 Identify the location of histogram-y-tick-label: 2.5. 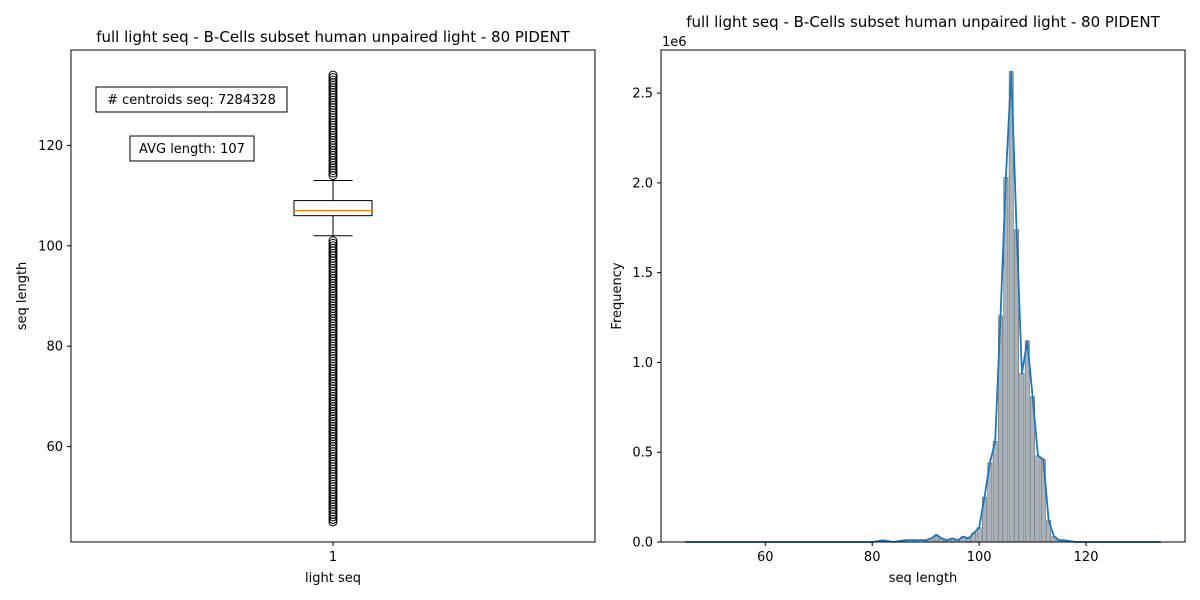
(642, 94).